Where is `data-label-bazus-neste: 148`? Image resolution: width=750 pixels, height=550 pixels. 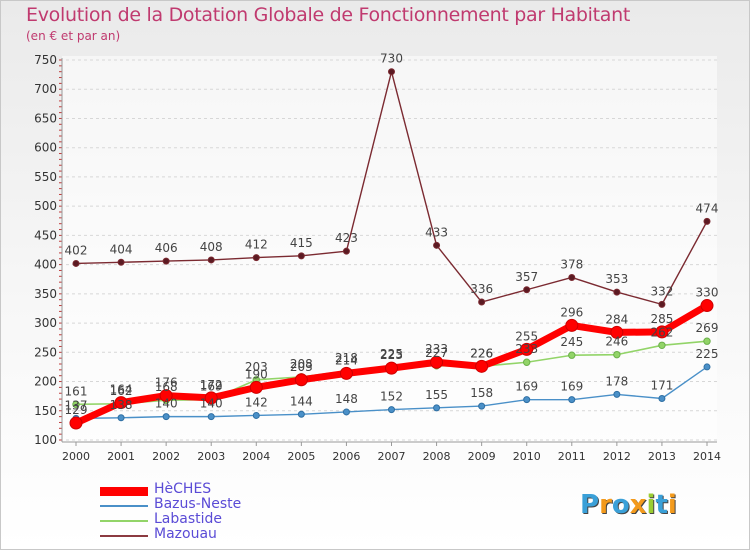 data-label-bazus-neste: 148 is located at coordinates (346, 399).